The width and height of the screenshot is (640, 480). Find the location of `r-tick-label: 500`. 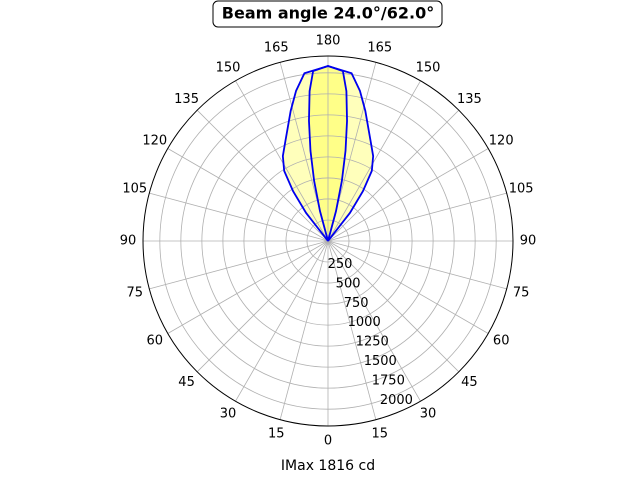

r-tick-label: 500 is located at coordinates (348, 283).